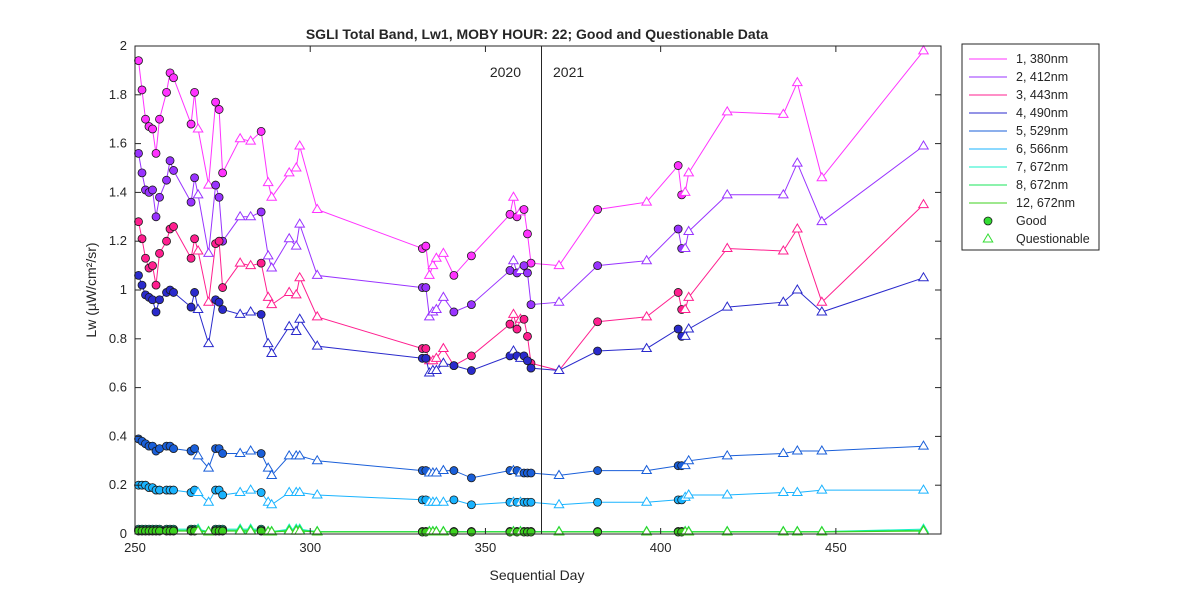  I want to click on year-label-left: 2020, so click(505, 72).